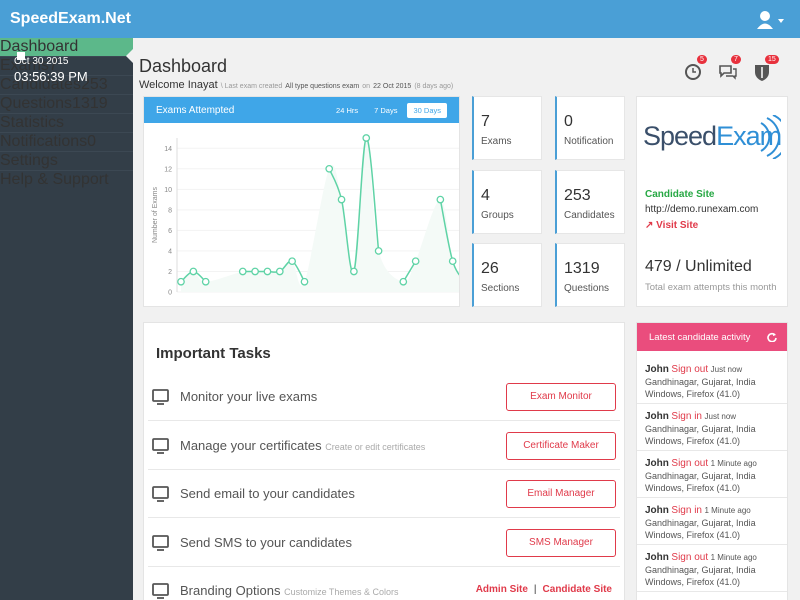  I want to click on logo-part: Speed, so click(680, 136).